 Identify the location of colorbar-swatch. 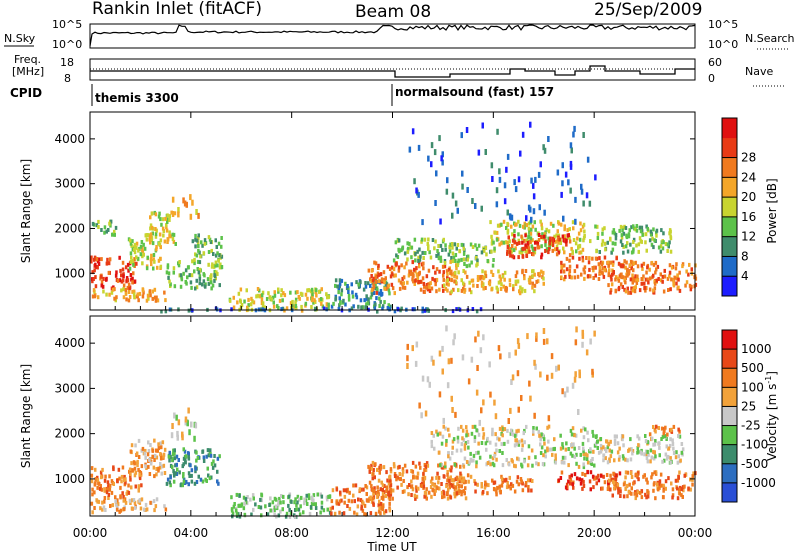
(729, 167).